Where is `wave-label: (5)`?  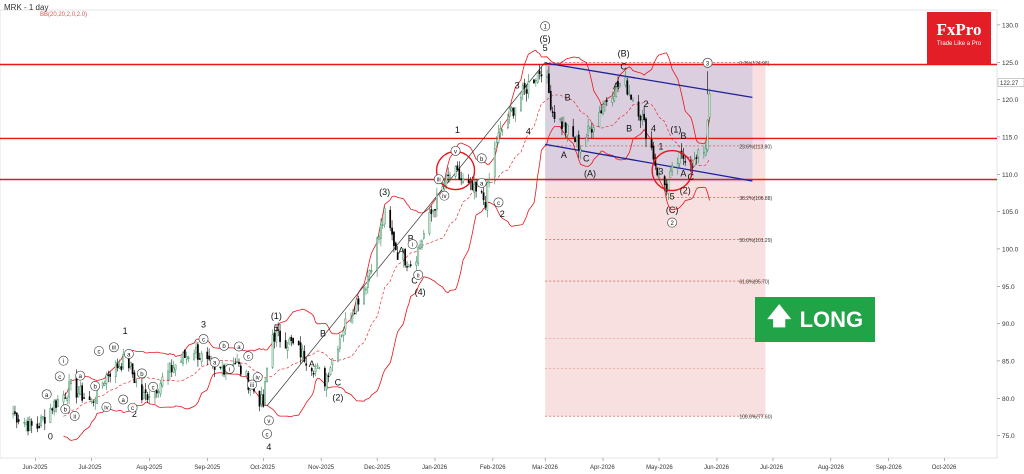 wave-label: (5) is located at coordinates (545, 39).